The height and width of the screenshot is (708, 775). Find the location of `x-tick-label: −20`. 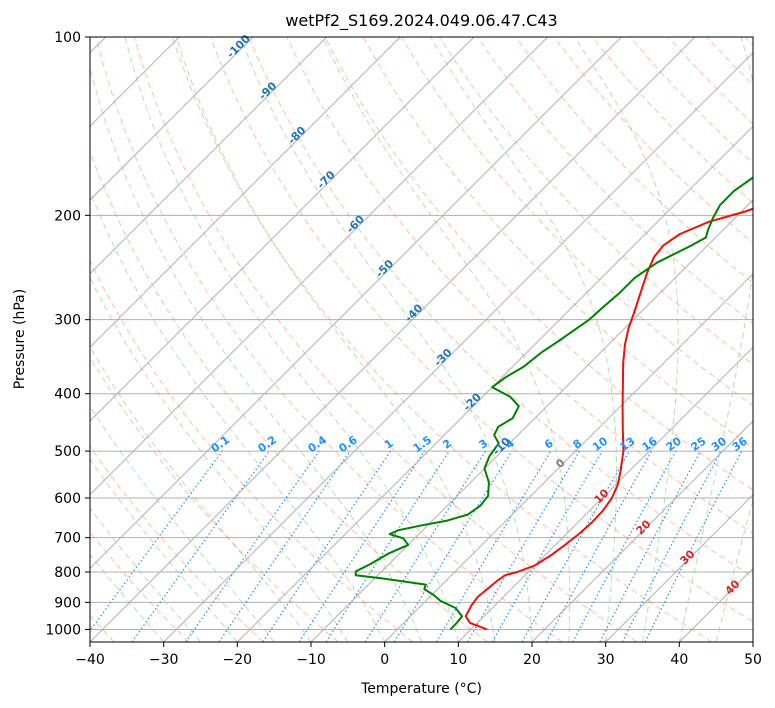

x-tick-label: −20 is located at coordinates (238, 660).